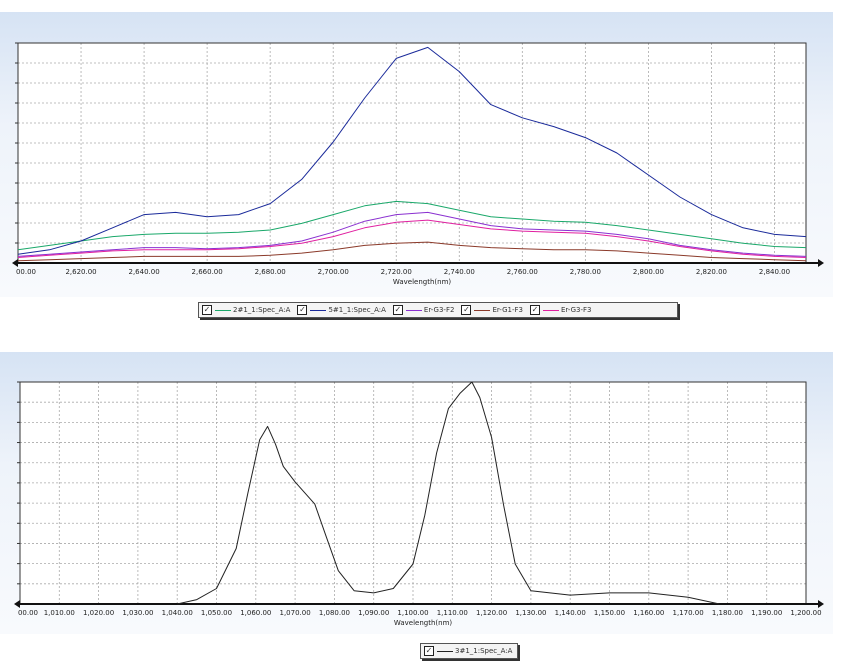 The image size is (845, 670). I want to click on x-tick-label: 1,010.00, so click(59, 613).